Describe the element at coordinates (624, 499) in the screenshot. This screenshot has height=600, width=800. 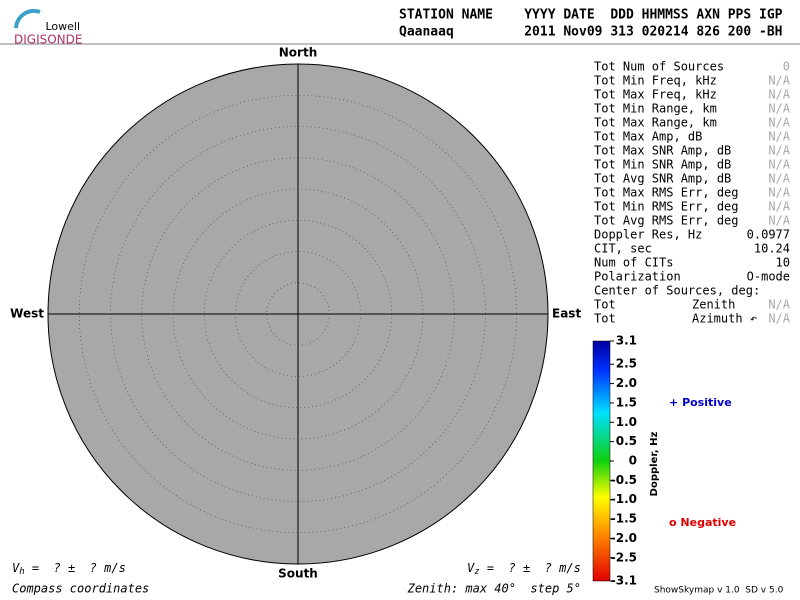
I see `colorbar-tick-label: -1.0` at that location.